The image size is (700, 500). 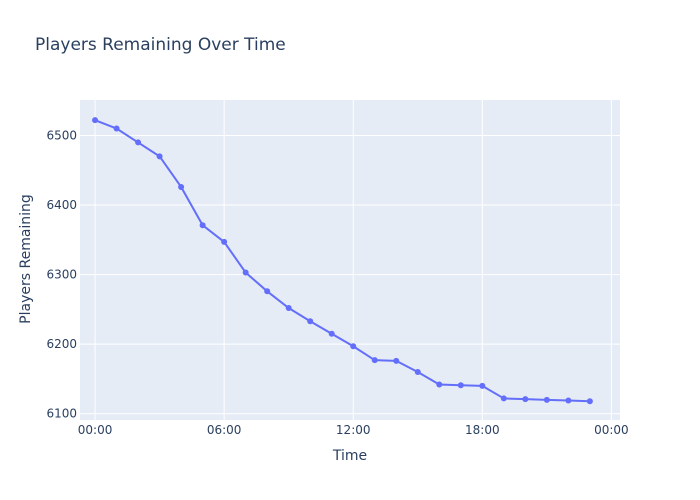 I want to click on x-axis-title: Time, so click(x=349, y=456).